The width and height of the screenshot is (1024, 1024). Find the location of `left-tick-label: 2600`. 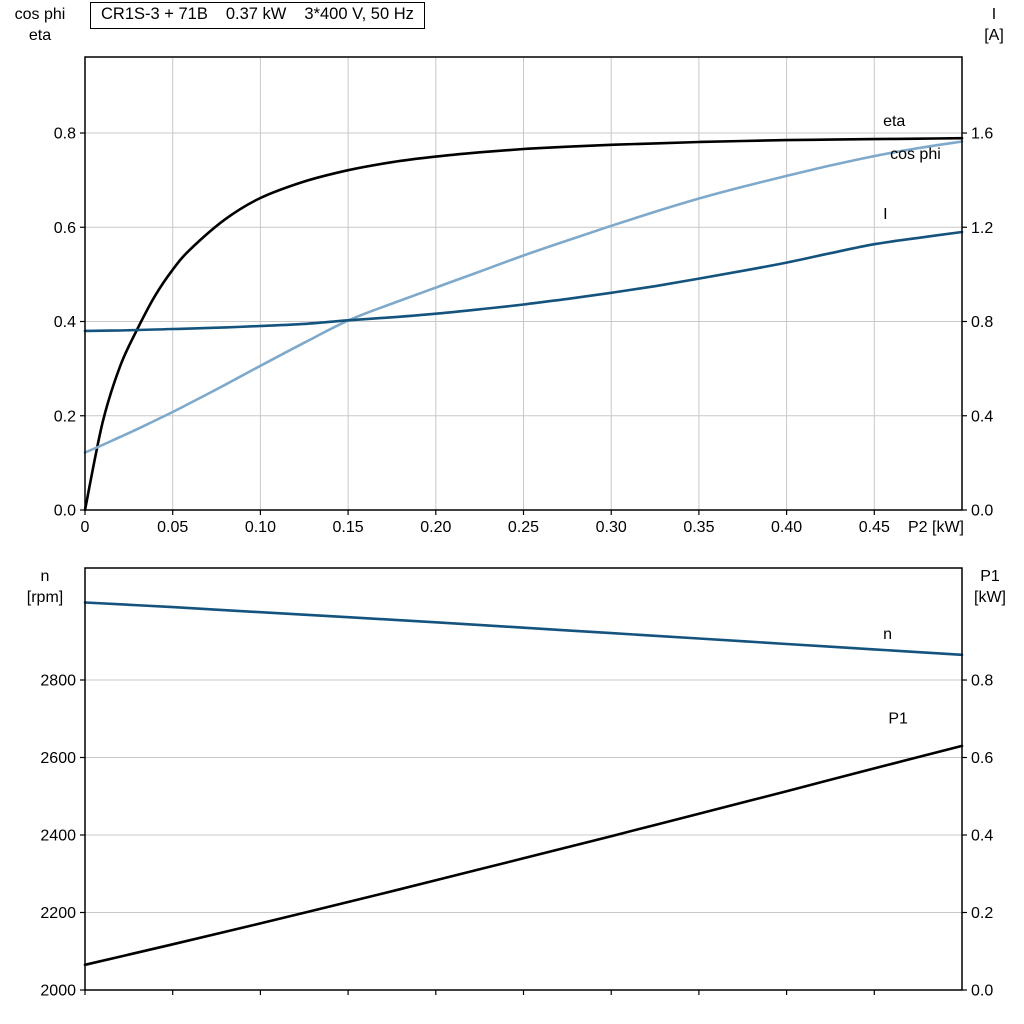

left-tick-label: 2600 is located at coordinates (58, 758).